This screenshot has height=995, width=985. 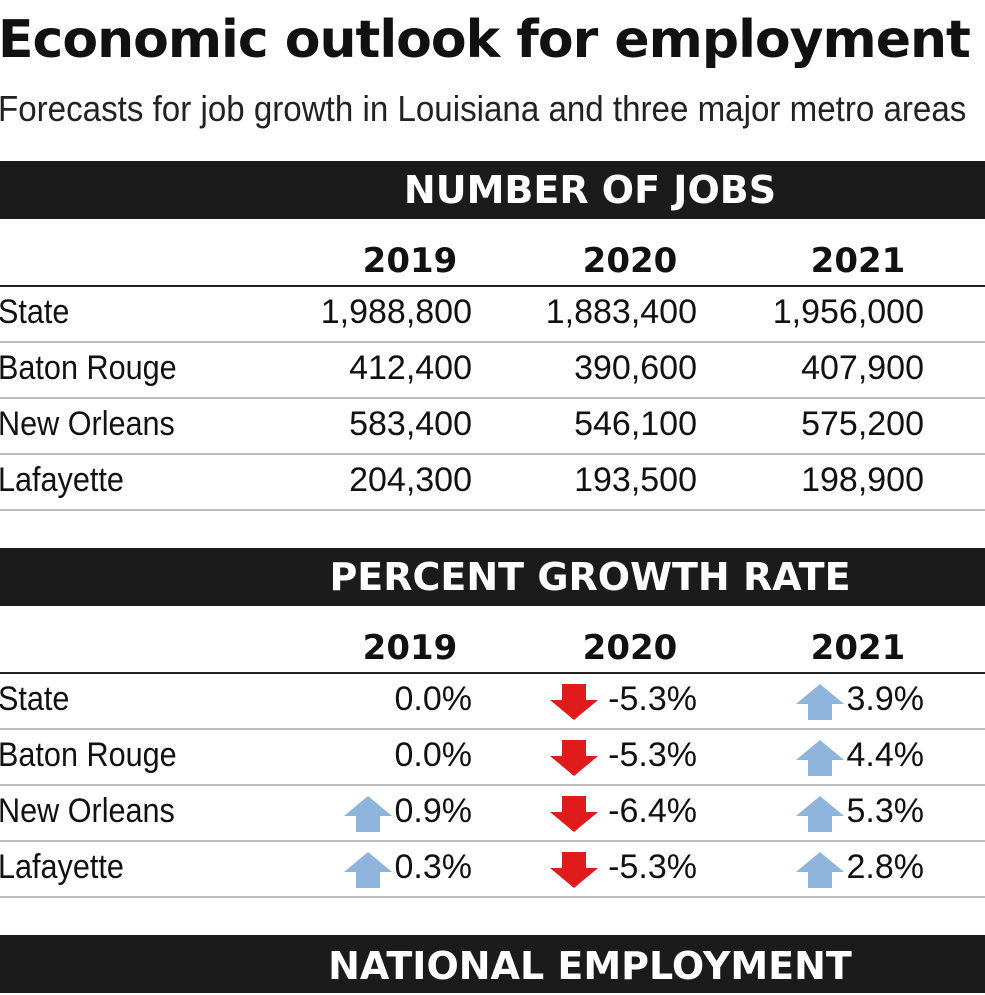 What do you see at coordinates (862, 480) in the screenshot?
I see `jobs-cell: 198,900` at bounding box center [862, 480].